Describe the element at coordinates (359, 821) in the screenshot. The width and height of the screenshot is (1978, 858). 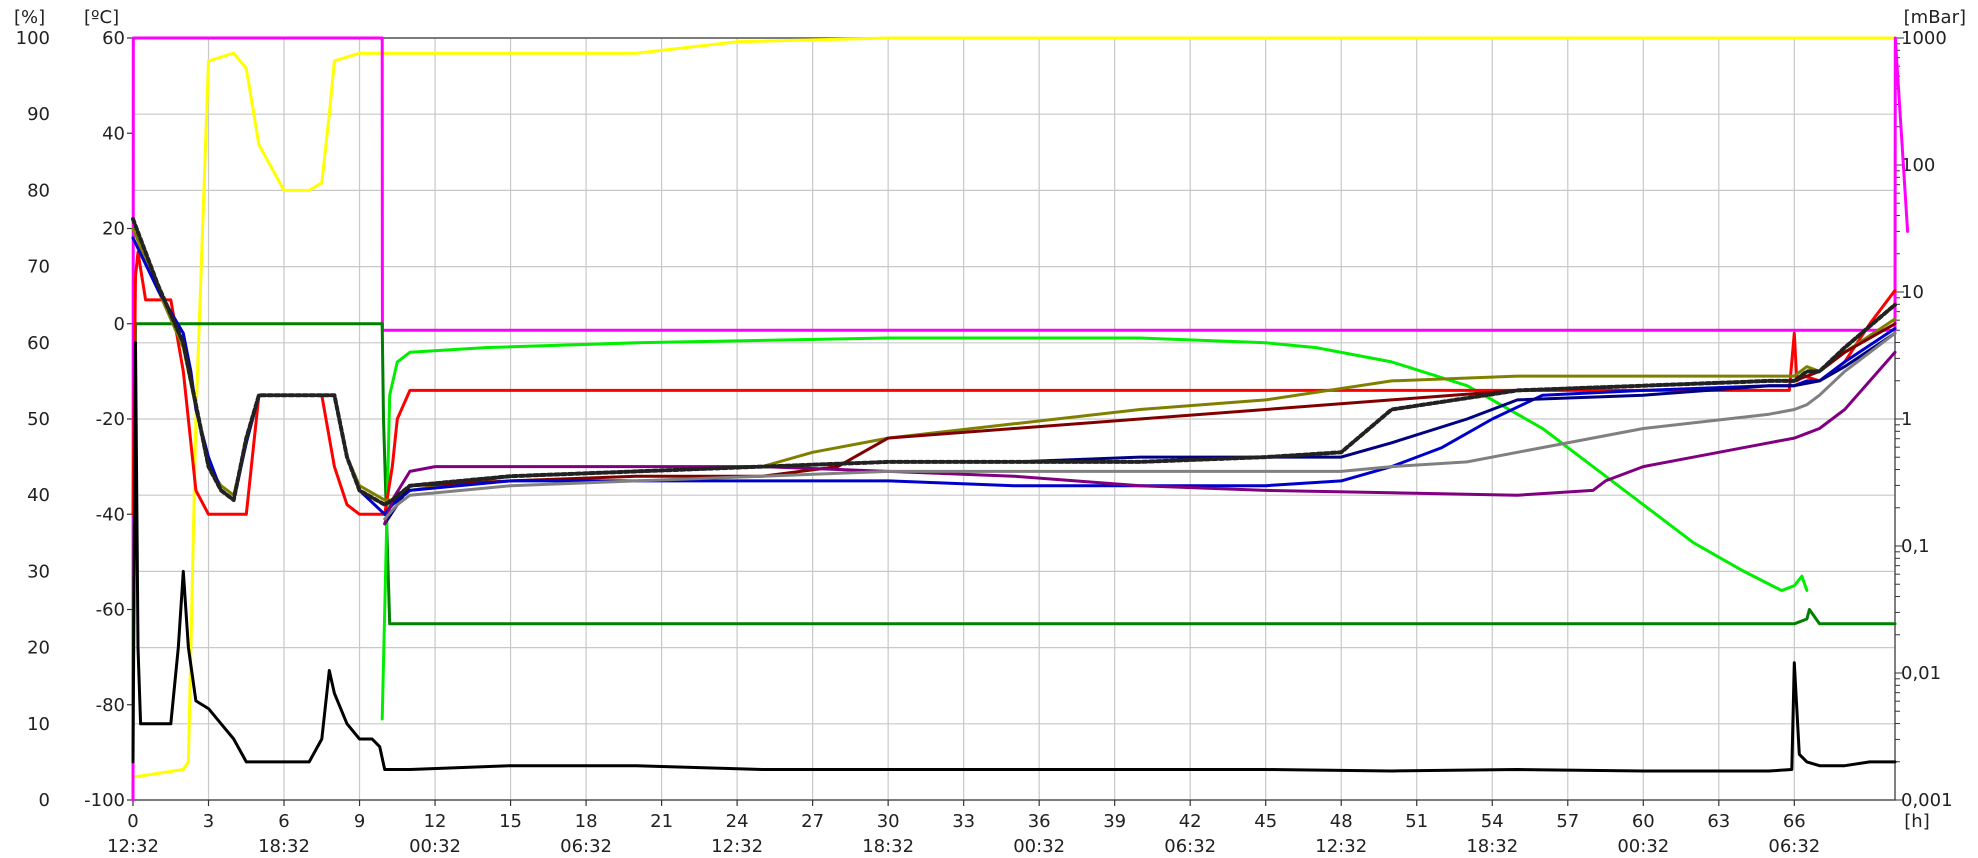
I see `hour-tick-label: 9` at that location.